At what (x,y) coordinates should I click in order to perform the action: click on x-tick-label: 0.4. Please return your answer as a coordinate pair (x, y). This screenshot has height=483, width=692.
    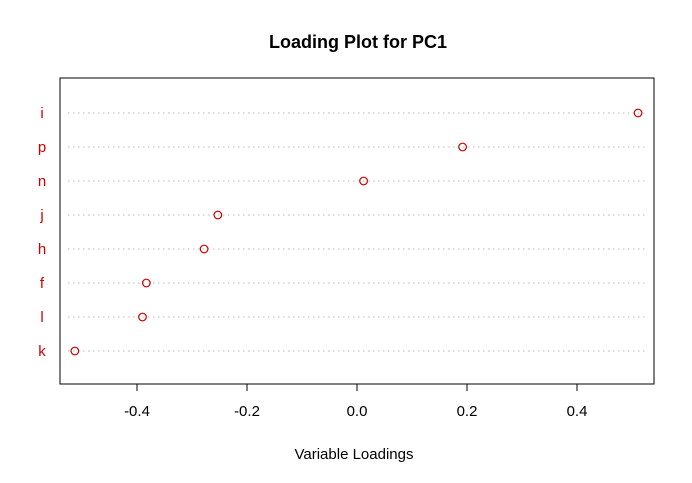
    Looking at the image, I should click on (577, 411).